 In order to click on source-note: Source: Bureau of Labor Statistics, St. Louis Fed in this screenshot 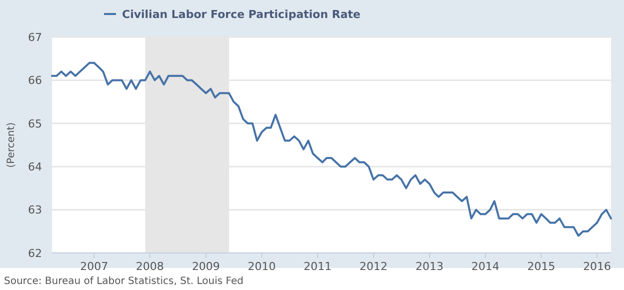, I will do `click(124, 281)`.